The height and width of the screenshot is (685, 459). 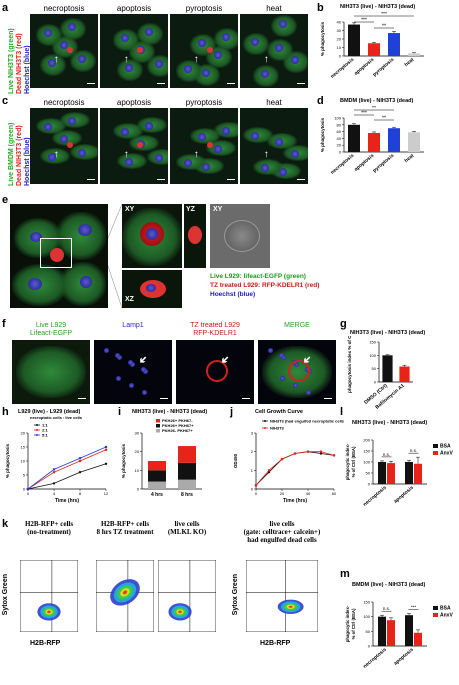 I want to click on panel-c-image-0: ↑, so click(x=64, y=146).